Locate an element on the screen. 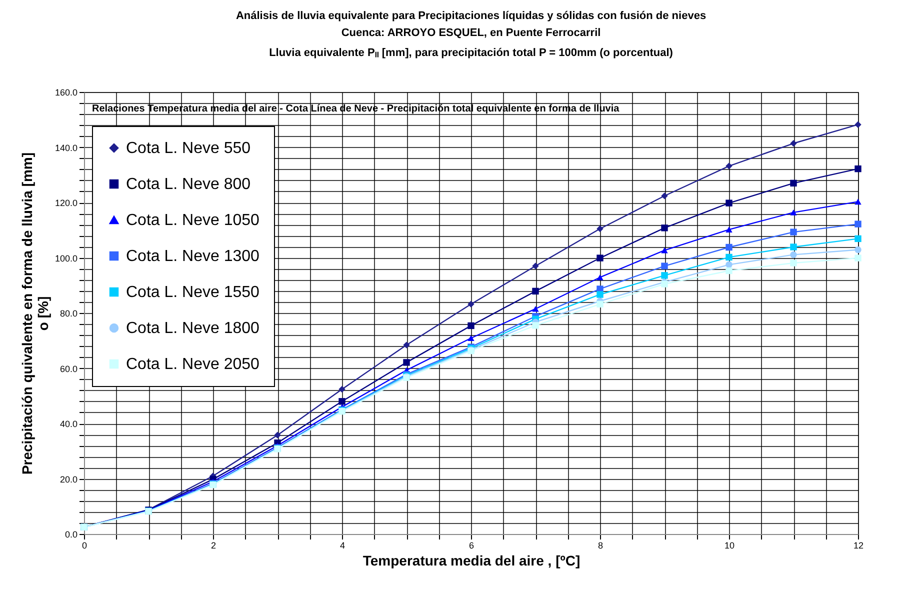 The width and height of the screenshot is (899, 614). x-tick-label: 4 is located at coordinates (343, 545).